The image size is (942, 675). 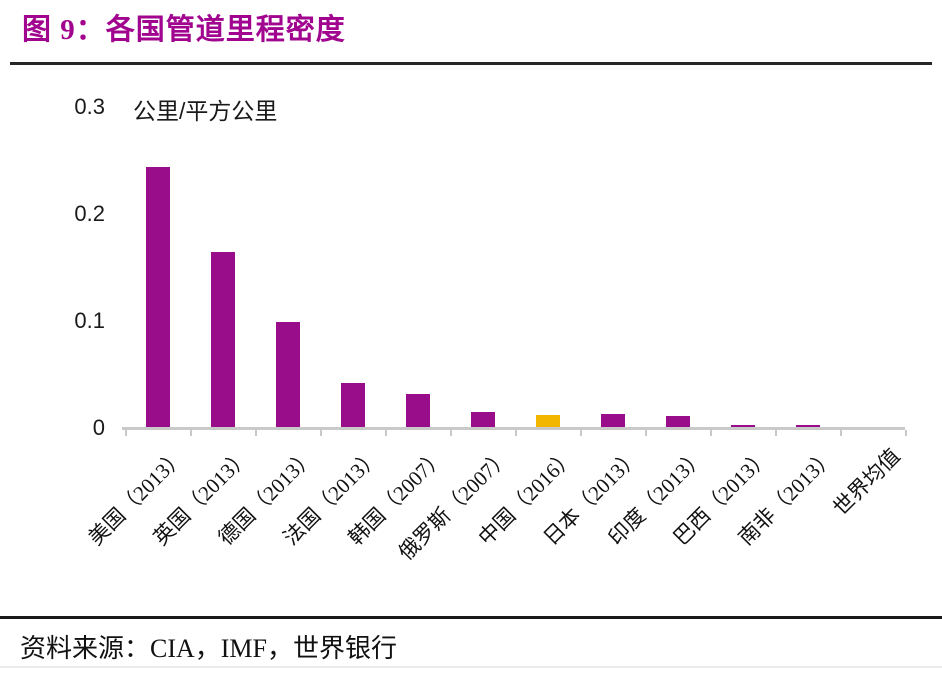 I want to click on bar-韩国（2007）, so click(x=417, y=411).